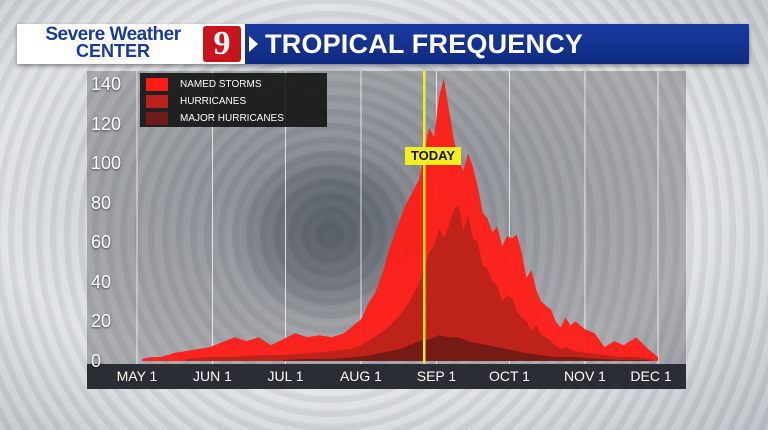 The height and width of the screenshot is (430, 768). What do you see at coordinates (101, 242) in the screenshot?
I see `y-tick-label: 60` at bounding box center [101, 242].